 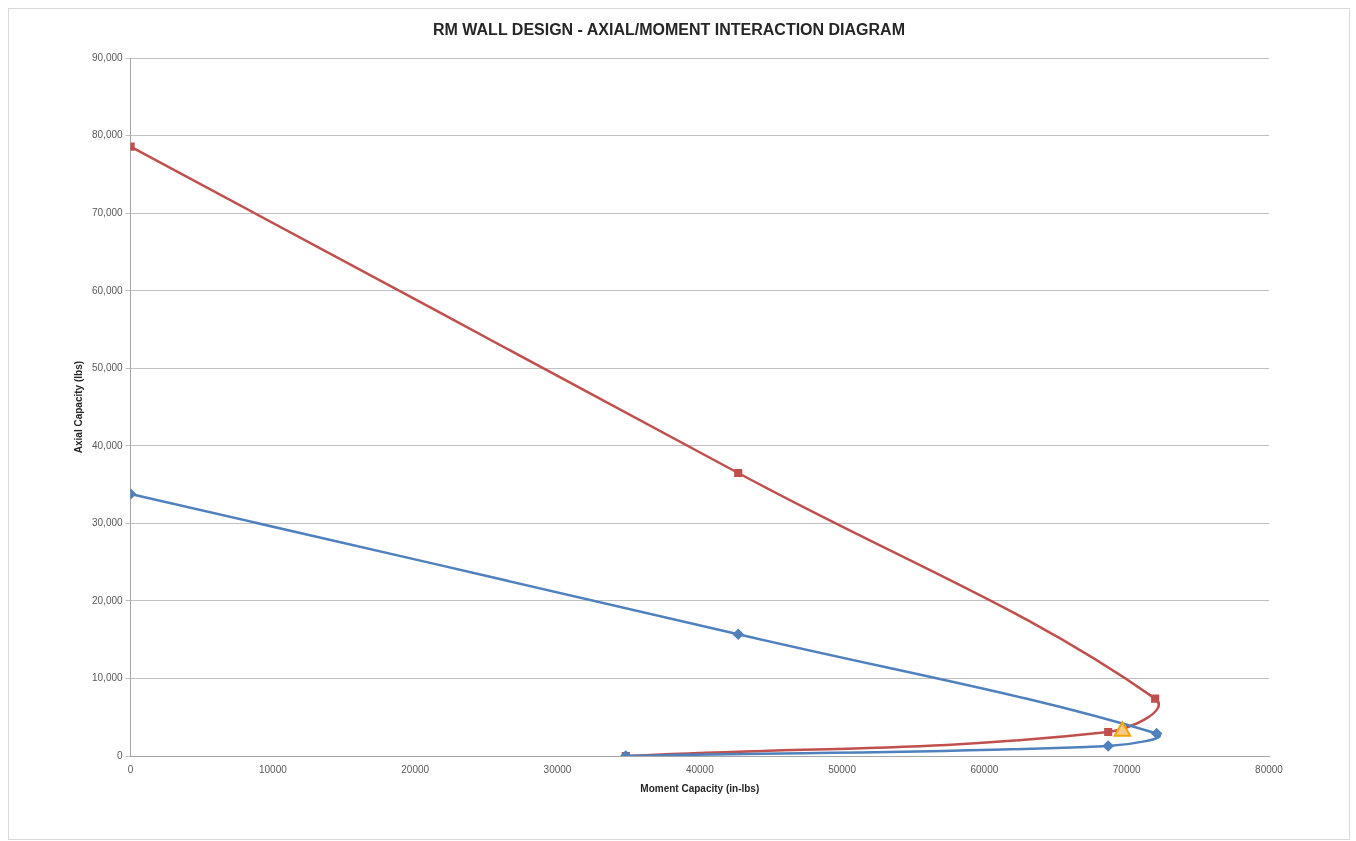 What do you see at coordinates (107, 445) in the screenshot?
I see `y-tick-label: 40,000` at bounding box center [107, 445].